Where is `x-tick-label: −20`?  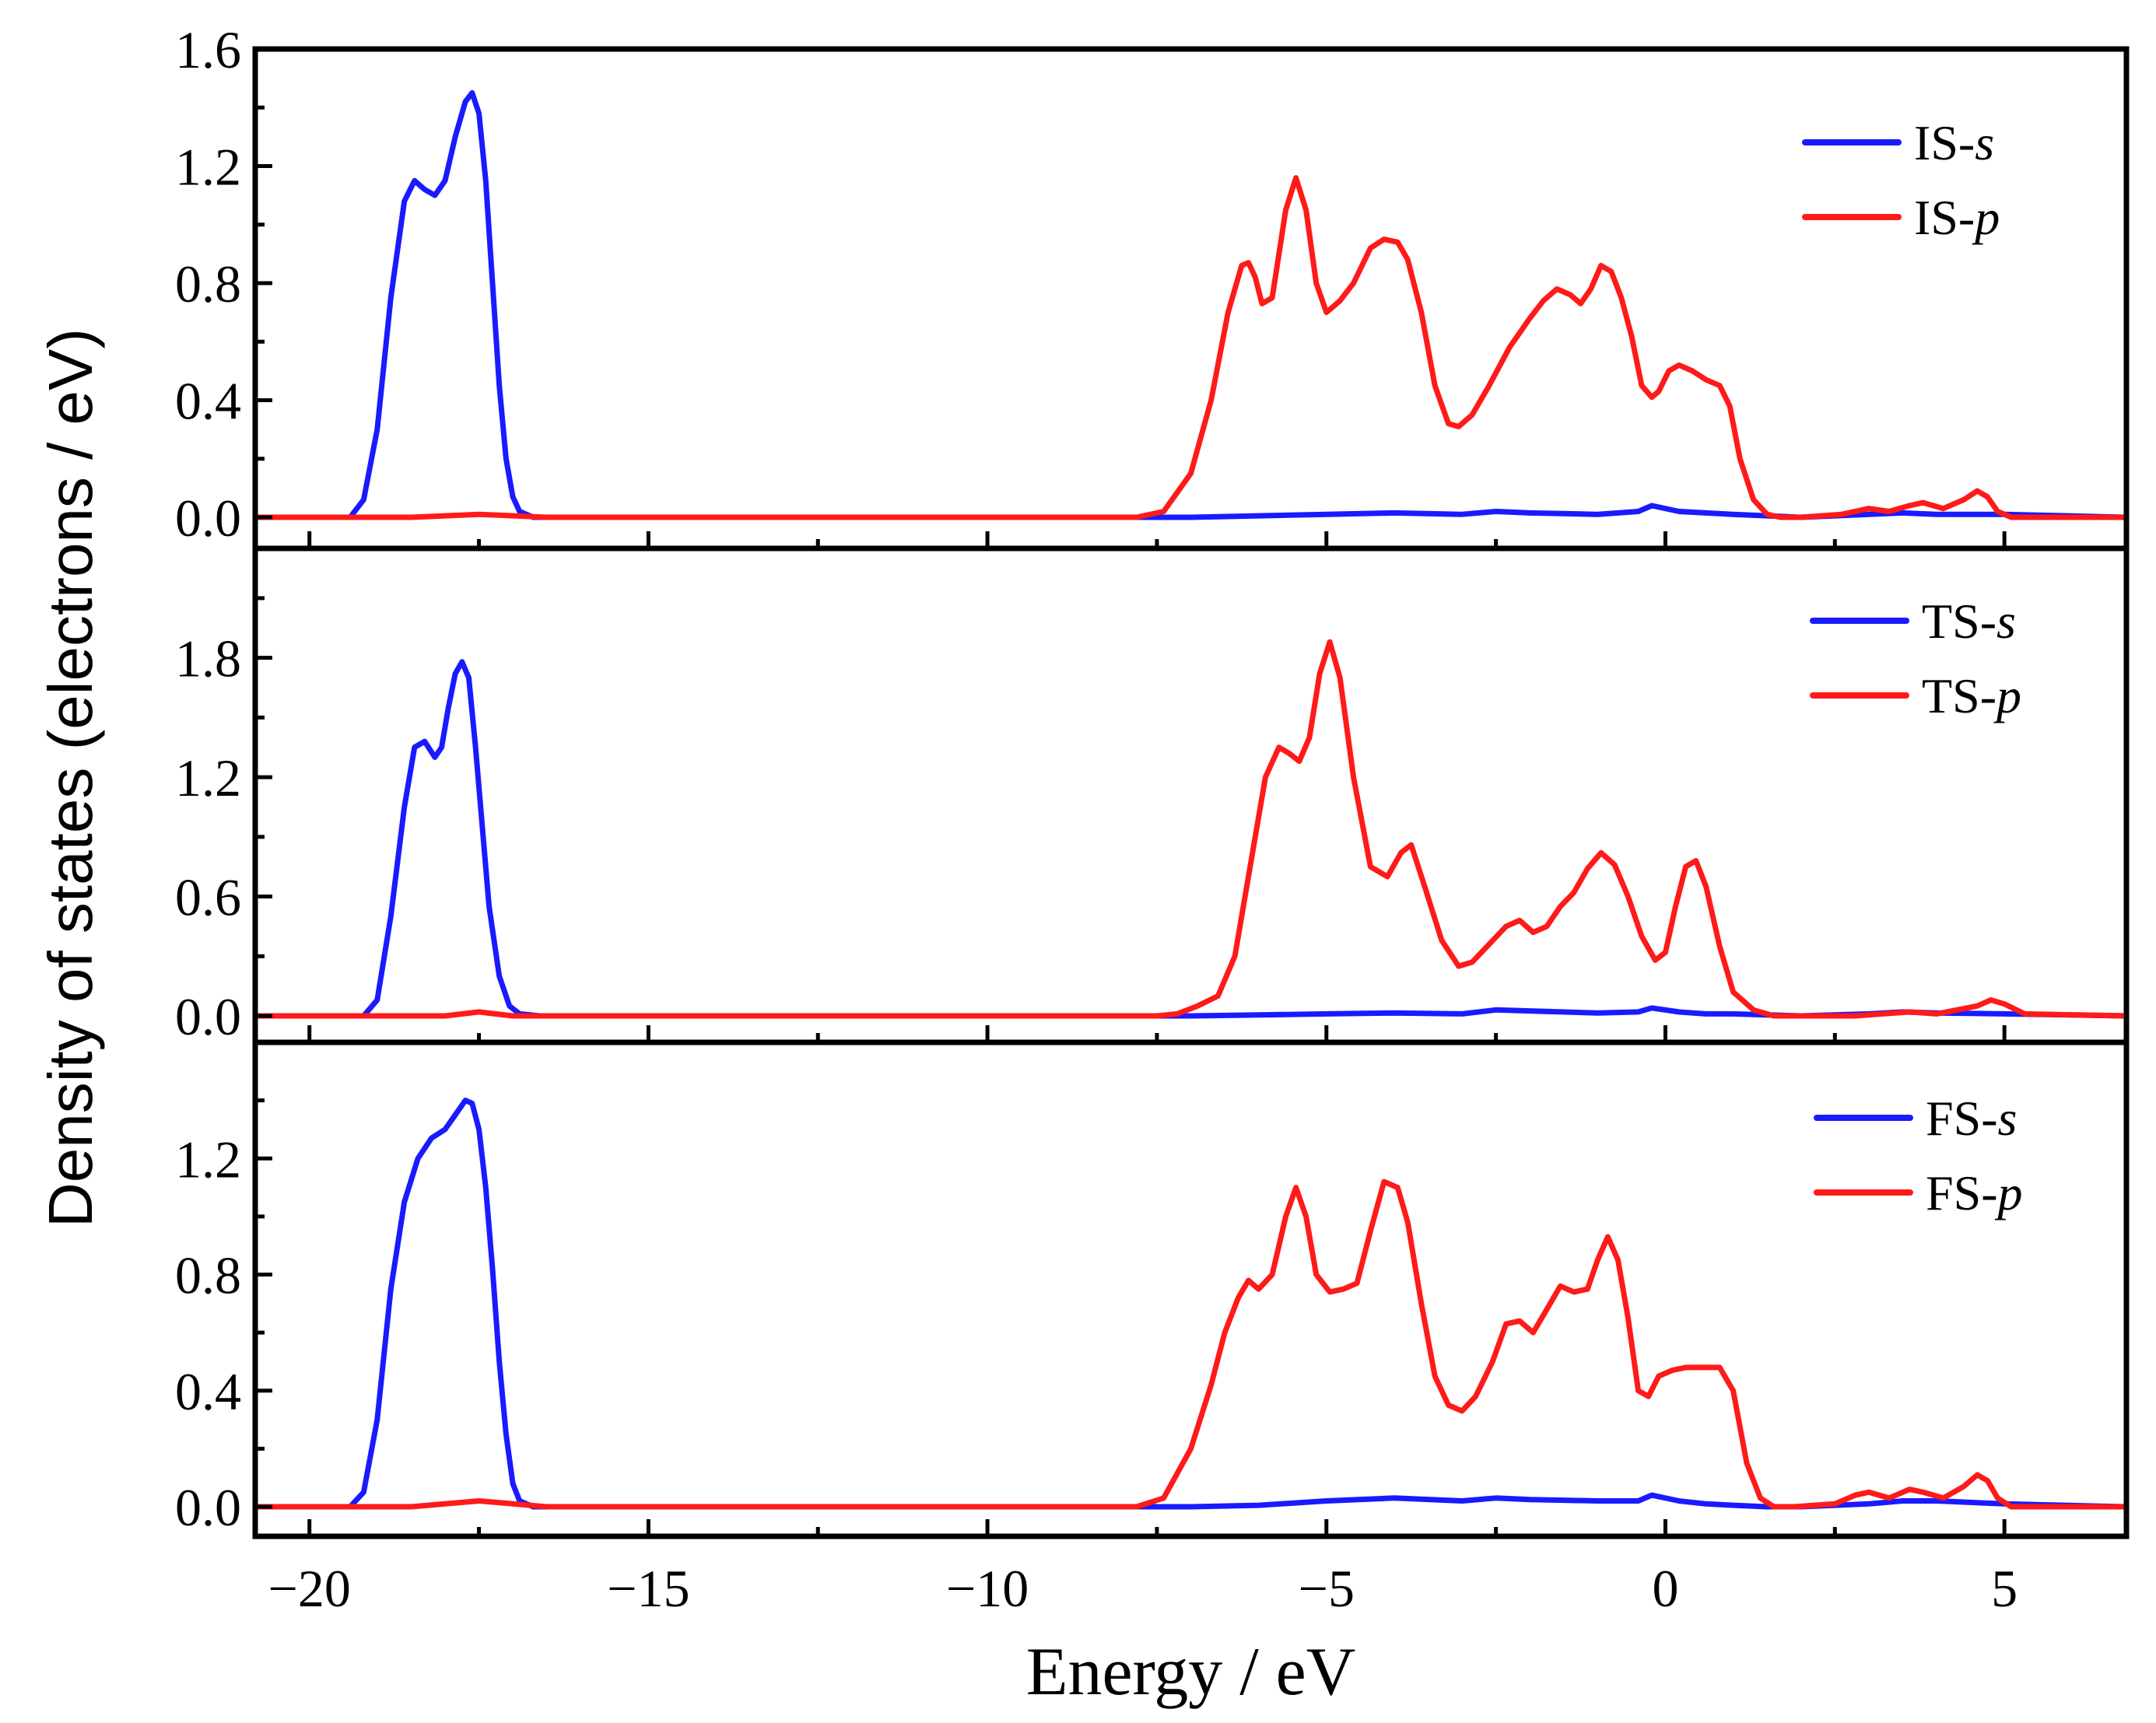 x-tick-label: −20 is located at coordinates (310, 1588).